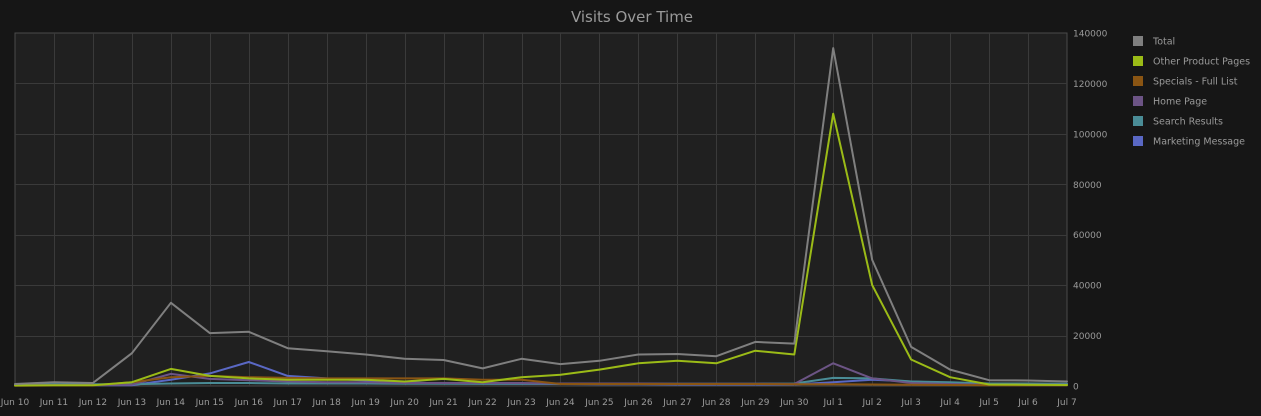 The width and height of the screenshot is (1261, 416). I want to click on x-tick-label: Jun 10, so click(14, 403).